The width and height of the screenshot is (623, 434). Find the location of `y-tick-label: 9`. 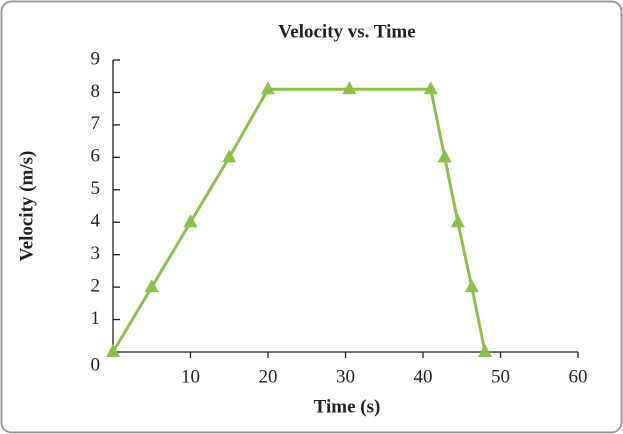

y-tick-label: 9 is located at coordinates (96, 58).